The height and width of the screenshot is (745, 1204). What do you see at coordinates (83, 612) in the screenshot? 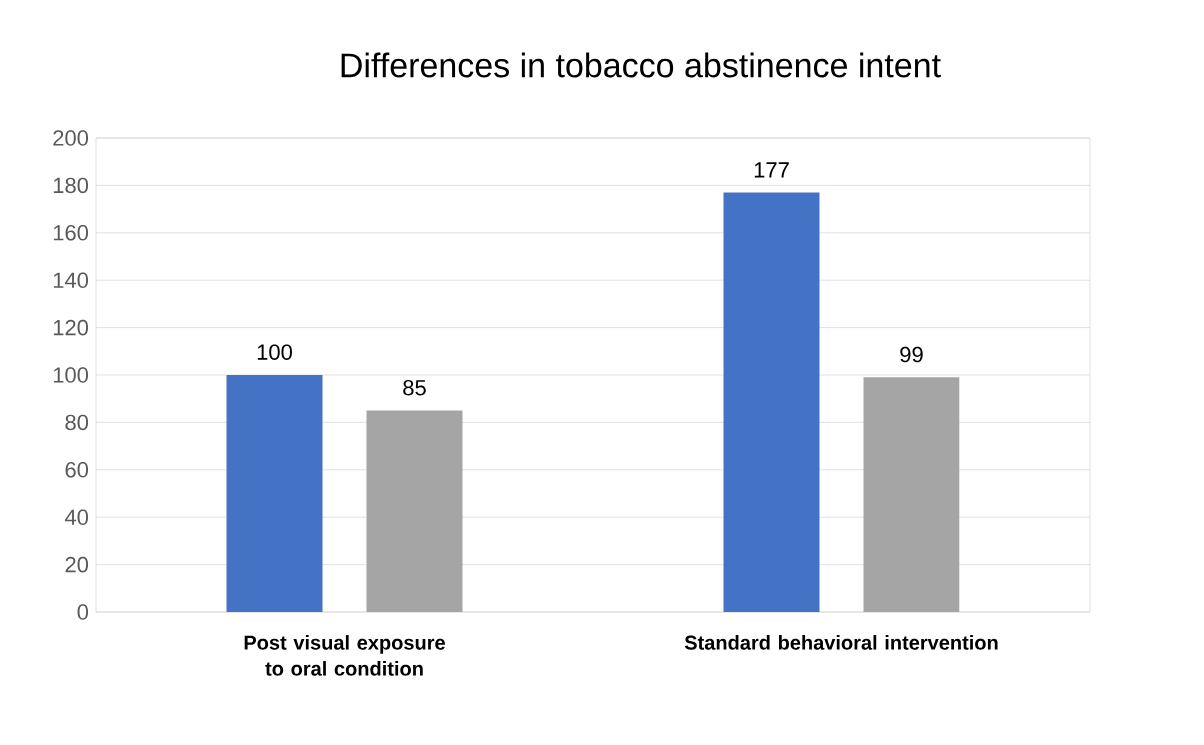
I see `y-tick-label: 0` at bounding box center [83, 612].